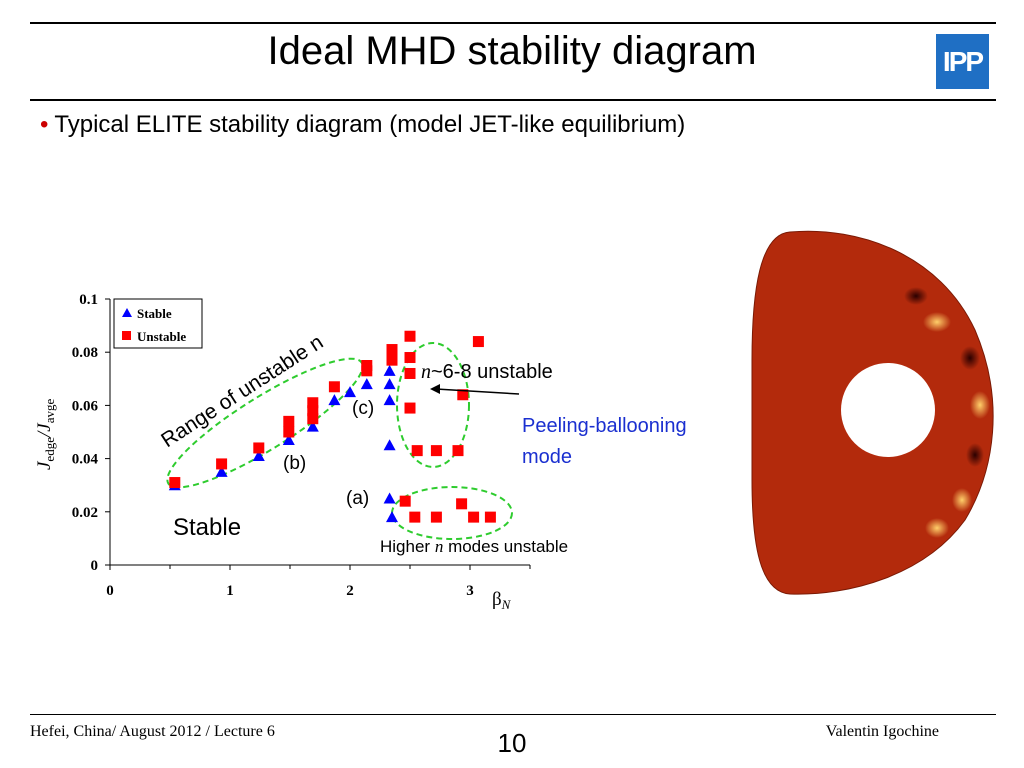 The height and width of the screenshot is (768, 1024). What do you see at coordinates (152, 731) in the screenshot?
I see `footer-left: Hefei, China/ August 2012 / Lecture 6` at bounding box center [152, 731].